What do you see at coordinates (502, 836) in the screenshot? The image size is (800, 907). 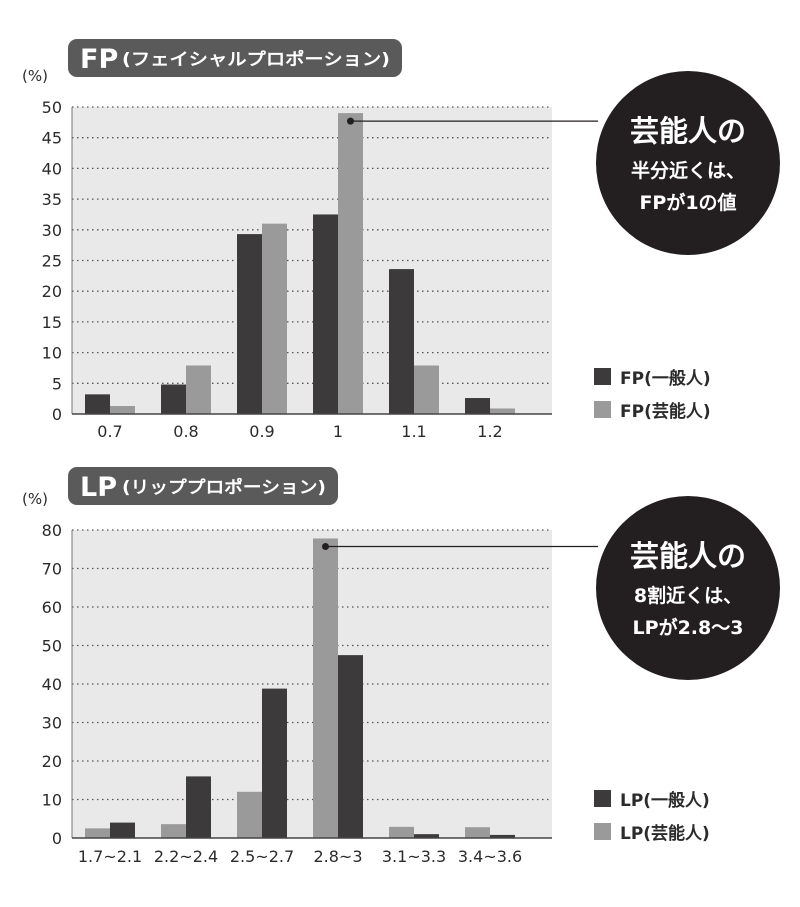 I see `bar-lp-s1-c5` at bounding box center [502, 836].